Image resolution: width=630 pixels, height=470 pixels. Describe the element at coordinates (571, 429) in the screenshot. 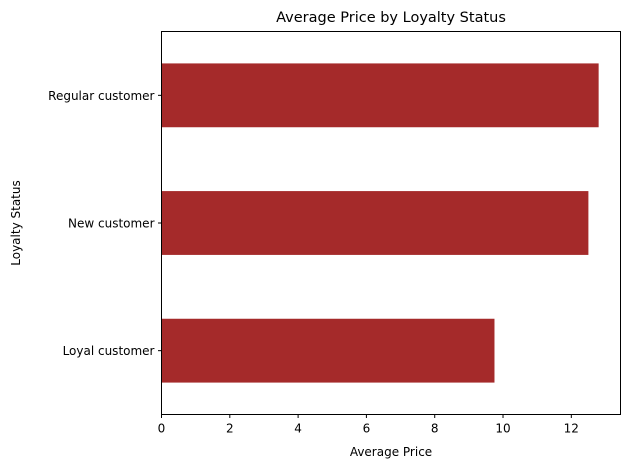

I see `x-tick-label: 12` at that location.